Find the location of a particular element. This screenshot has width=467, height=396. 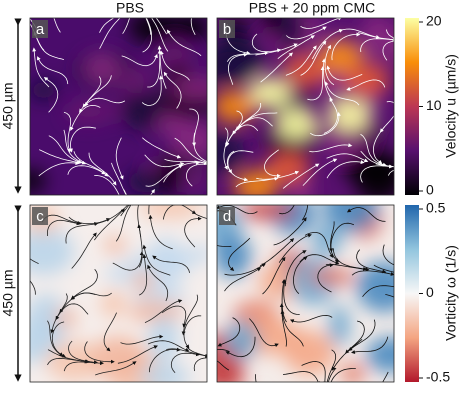

colorbar-tick-label: 0.5 is located at coordinates (436, 208).